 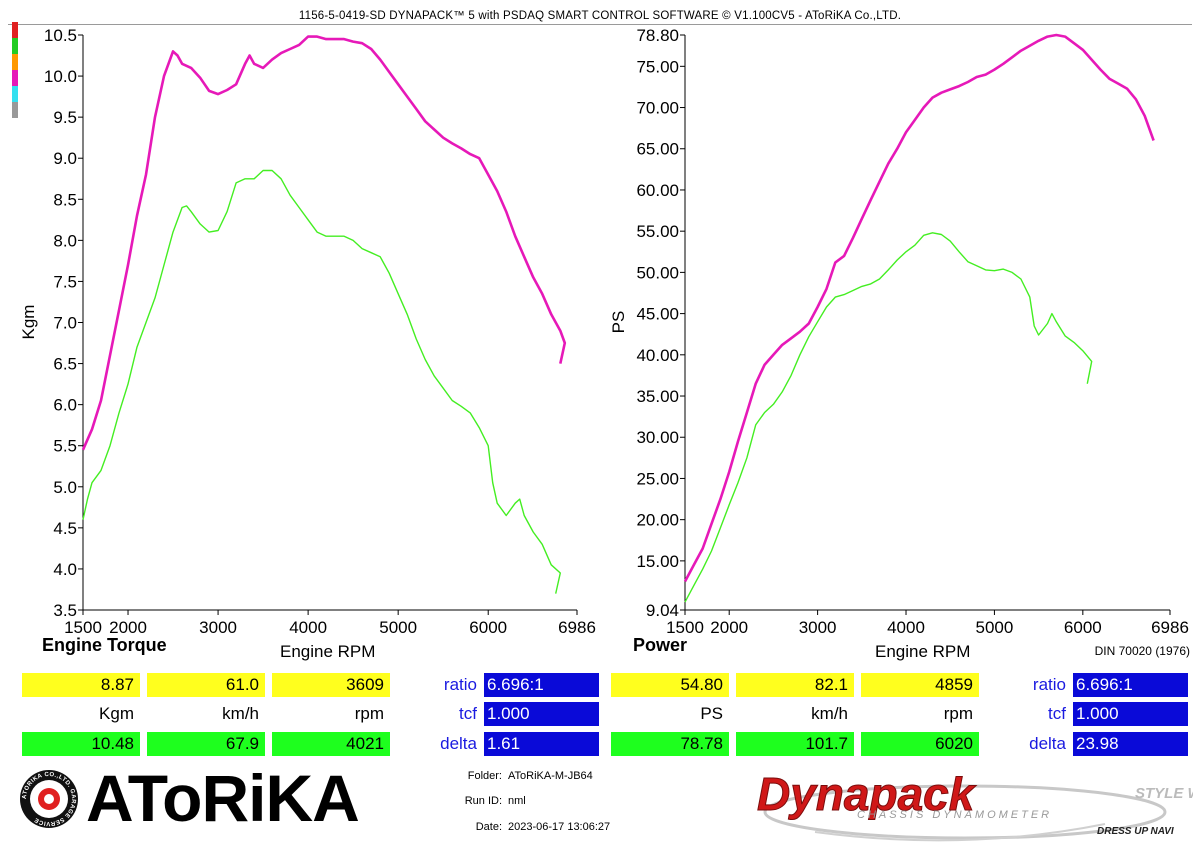 I want to click on torque-y-tick-label: 9.5, so click(x=65, y=117).